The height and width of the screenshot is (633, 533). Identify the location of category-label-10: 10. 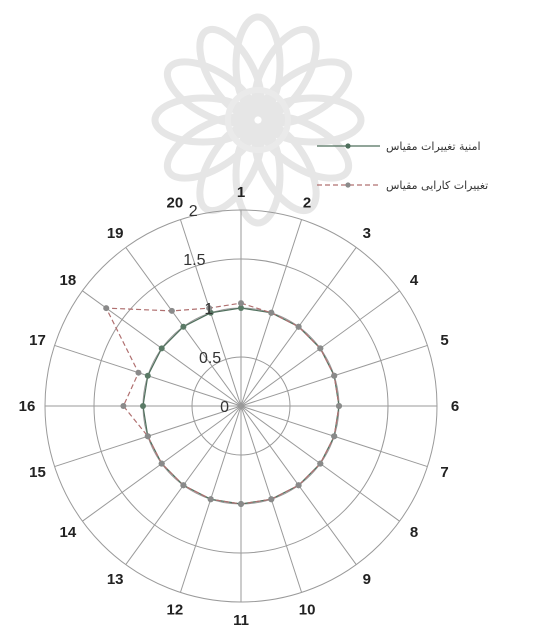
(307, 610).